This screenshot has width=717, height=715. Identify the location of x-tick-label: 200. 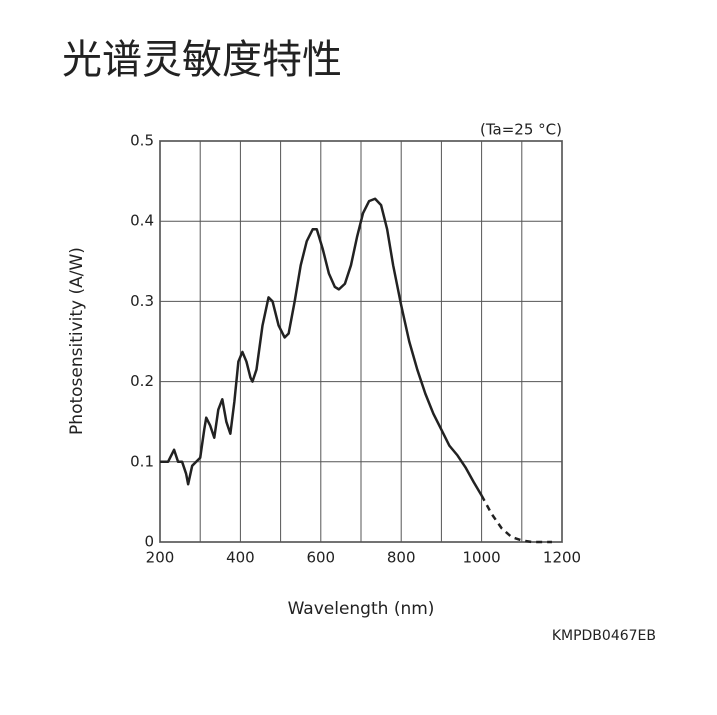
(160, 558).